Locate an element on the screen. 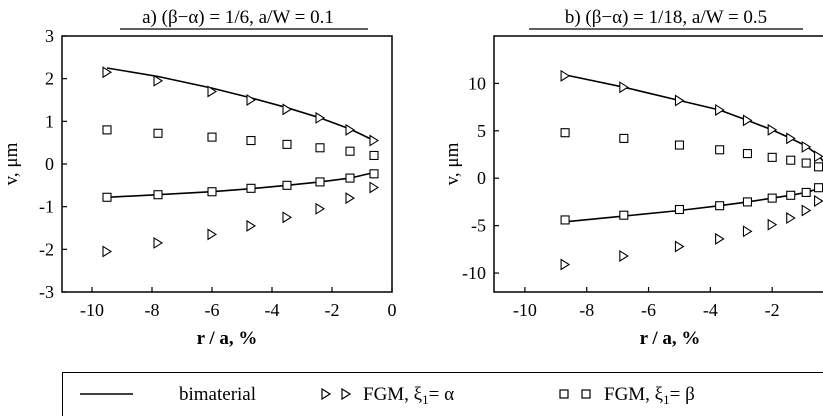 The height and width of the screenshot is (416, 823). chart-title-b: b) (β−α) = 1/18, a/W = 0.5 is located at coordinates (666, 17).